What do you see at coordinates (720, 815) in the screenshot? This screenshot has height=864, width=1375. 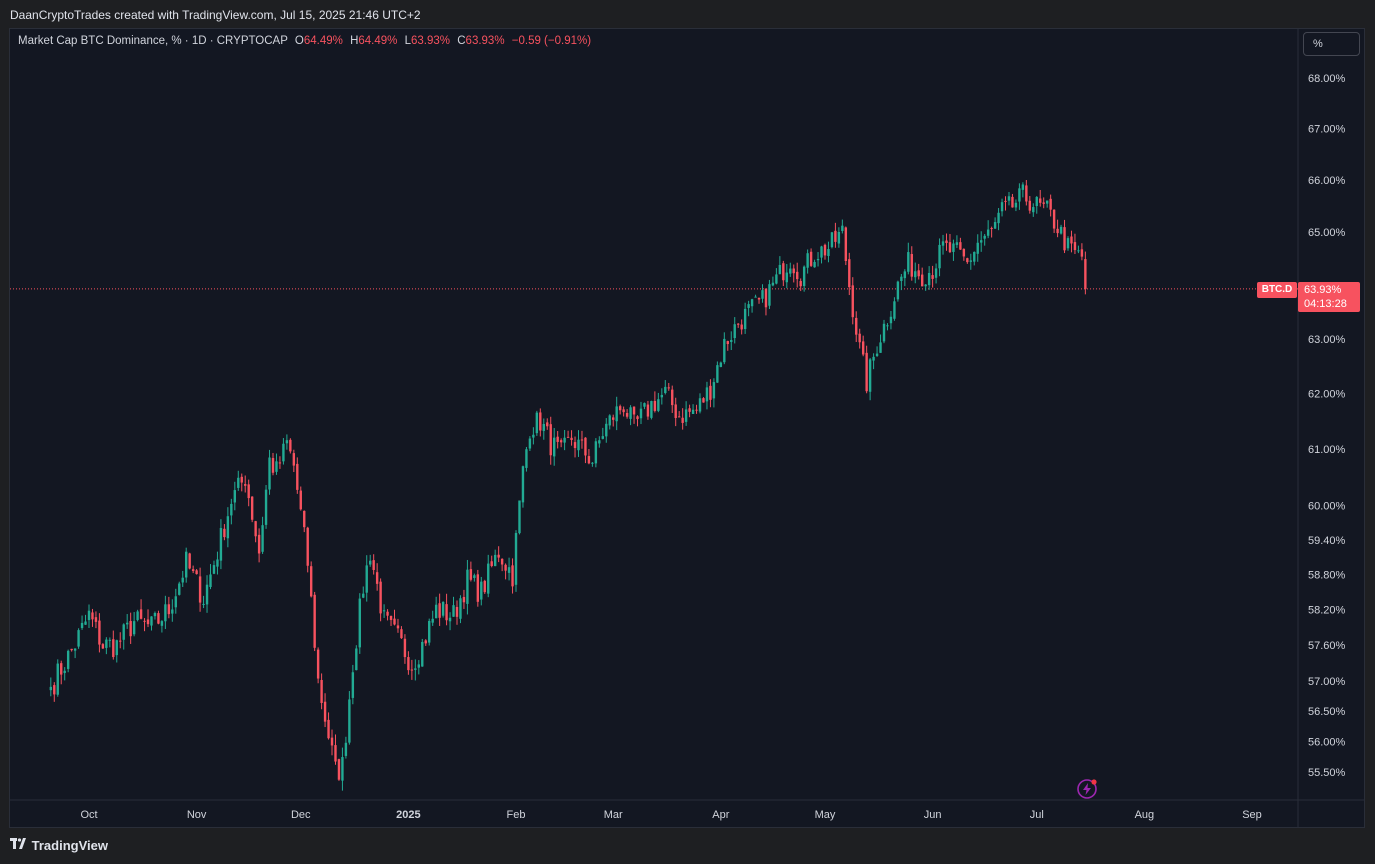 I see `x-tick-label: Apr` at bounding box center [720, 815].